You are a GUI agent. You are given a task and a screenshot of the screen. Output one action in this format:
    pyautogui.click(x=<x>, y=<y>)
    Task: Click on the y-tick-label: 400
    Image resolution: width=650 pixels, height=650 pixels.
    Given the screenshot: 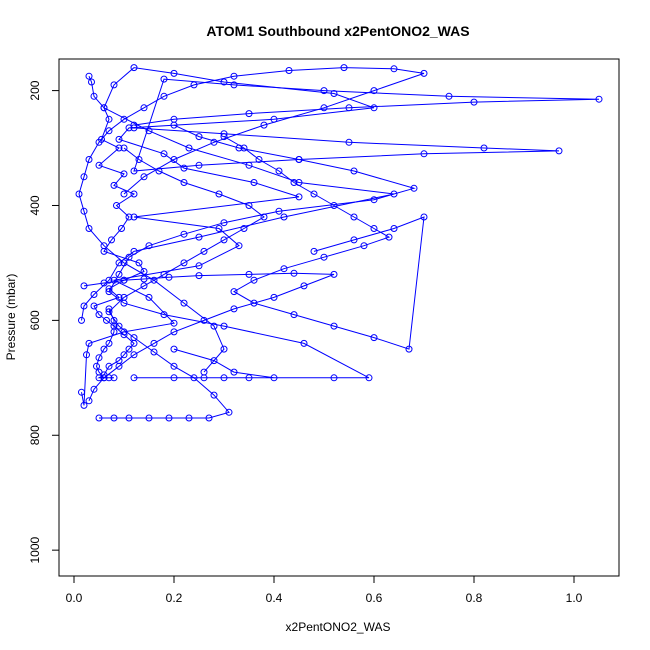 What is the action you would take?
    pyautogui.click(x=35, y=205)
    